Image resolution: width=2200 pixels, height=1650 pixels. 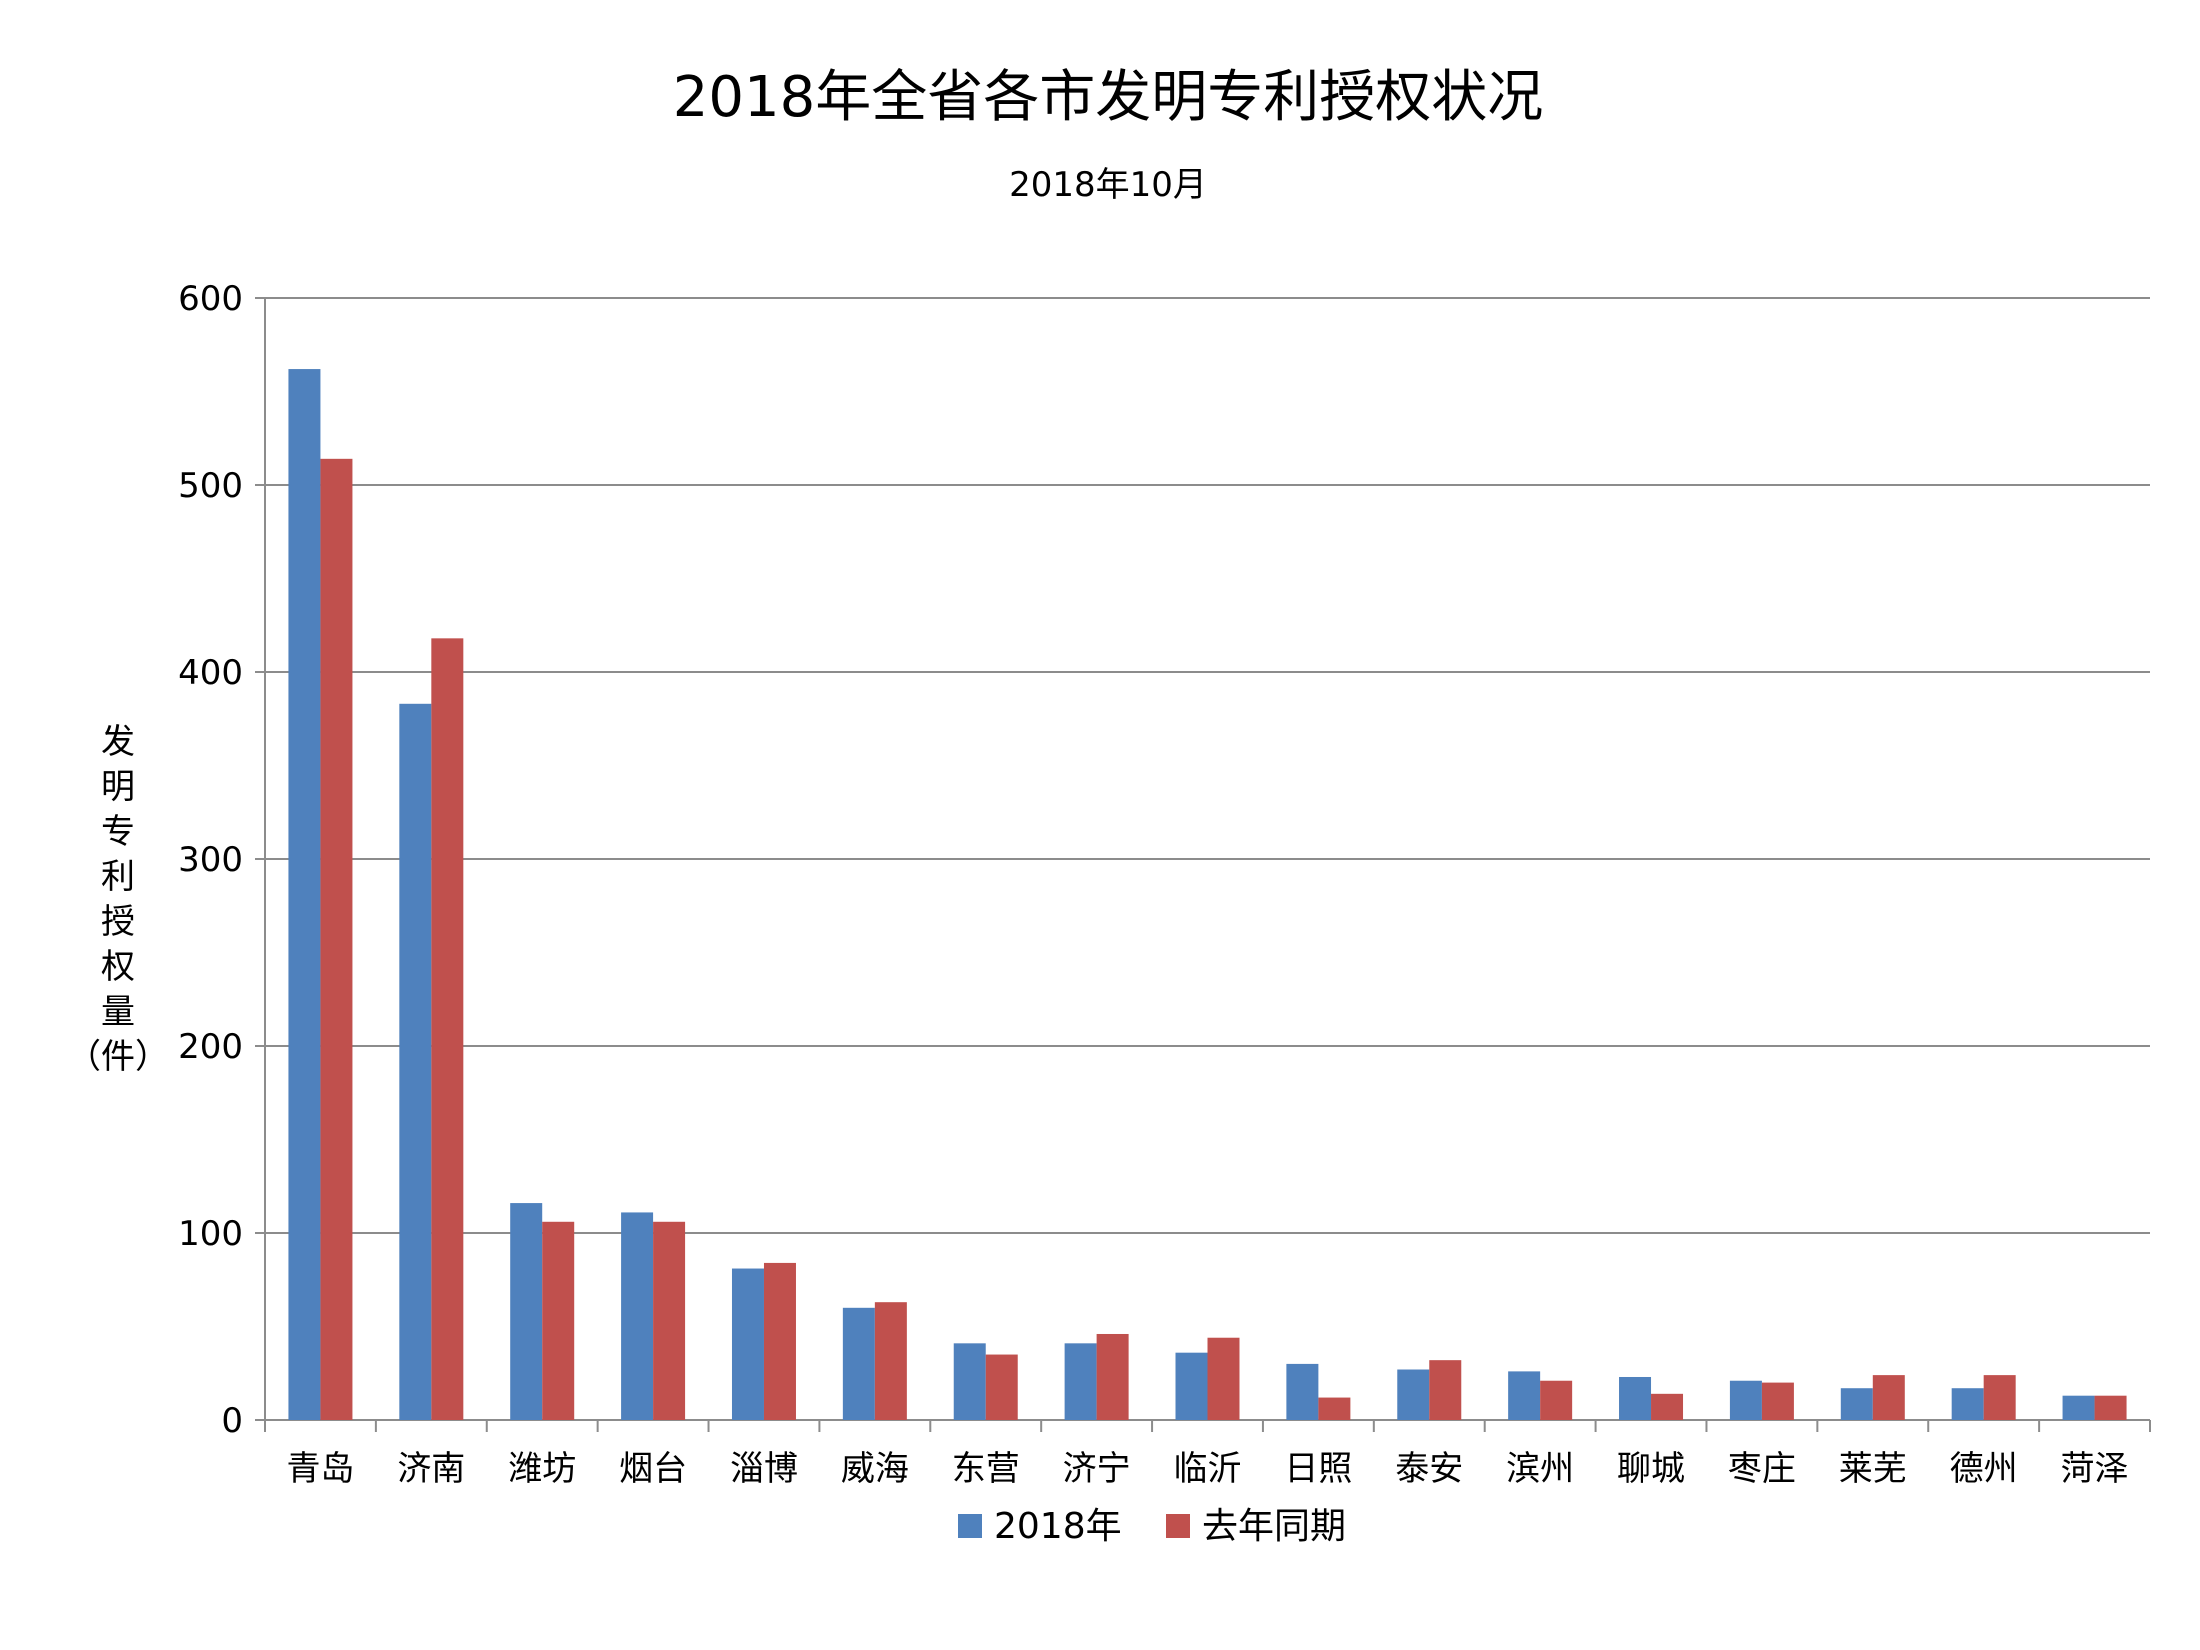 I want to click on category-label: 青岛, so click(x=320, y=1469).